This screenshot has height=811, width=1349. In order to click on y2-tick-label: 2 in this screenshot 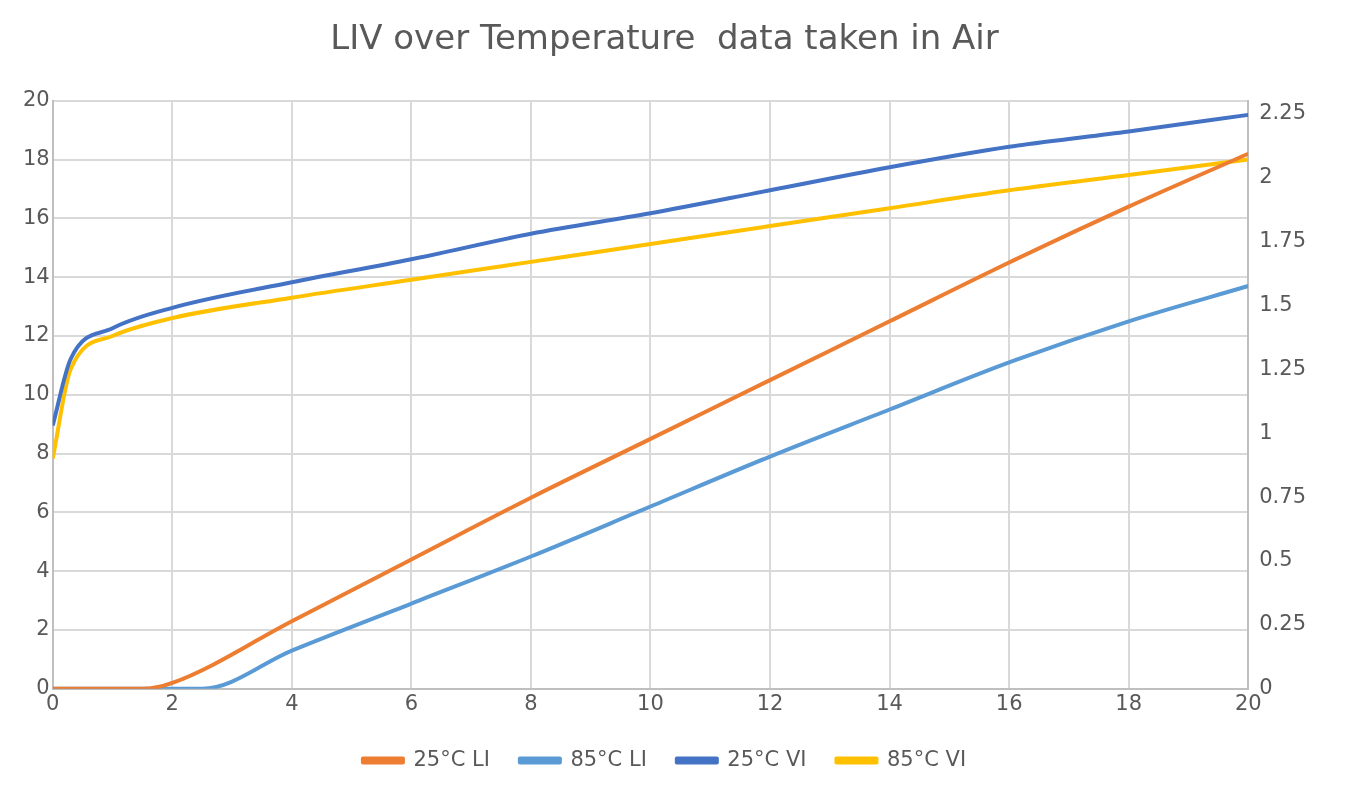, I will do `click(1266, 175)`.